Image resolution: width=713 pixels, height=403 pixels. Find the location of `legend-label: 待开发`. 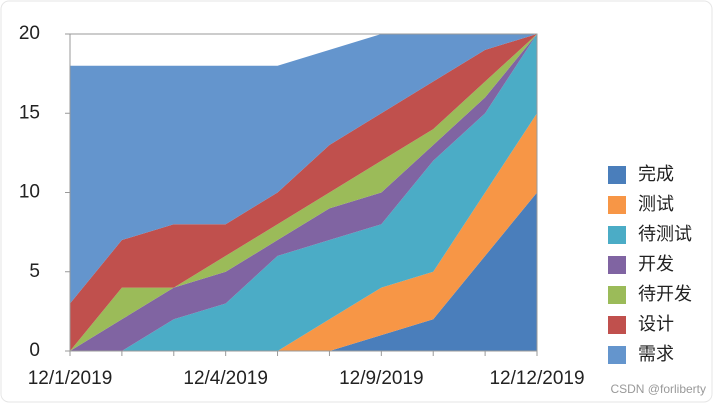

legend-label: 待开发 is located at coordinates (665, 294).